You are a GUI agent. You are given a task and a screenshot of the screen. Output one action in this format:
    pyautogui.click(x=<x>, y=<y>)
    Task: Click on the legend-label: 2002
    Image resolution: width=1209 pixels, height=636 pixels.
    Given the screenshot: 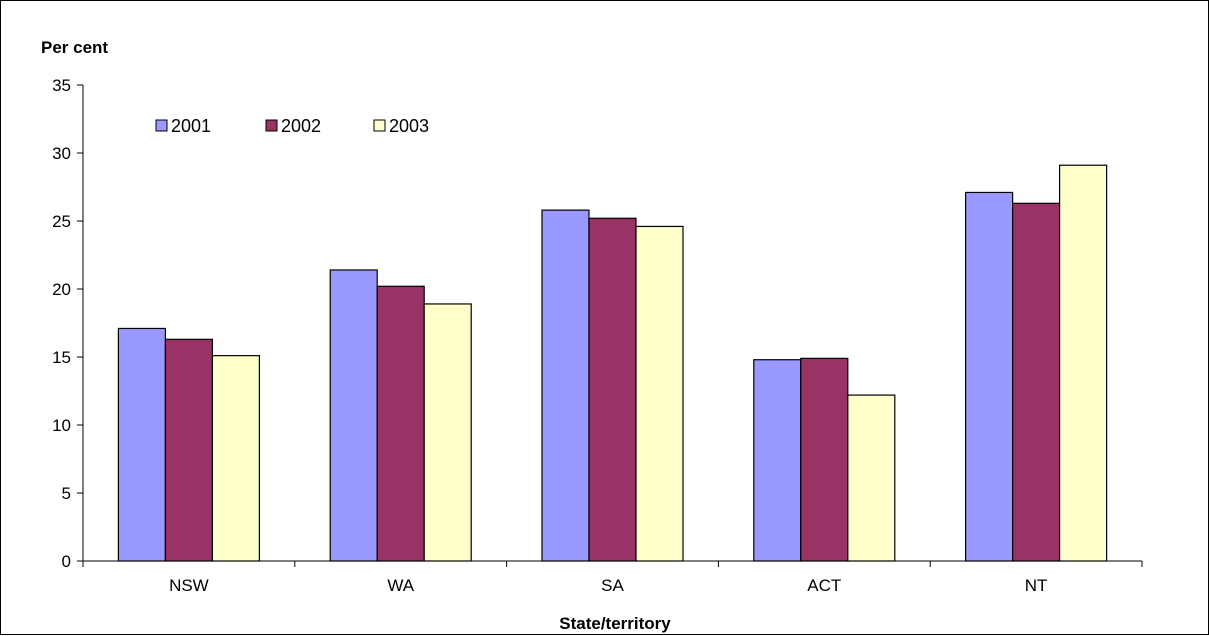 What is the action you would take?
    pyautogui.click(x=301, y=126)
    